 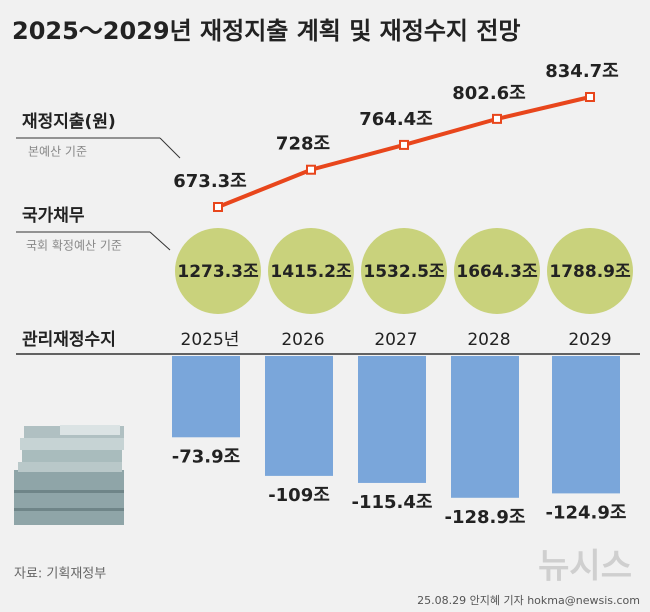 I want to click on logo: 뉴시스, so click(x=585, y=567).